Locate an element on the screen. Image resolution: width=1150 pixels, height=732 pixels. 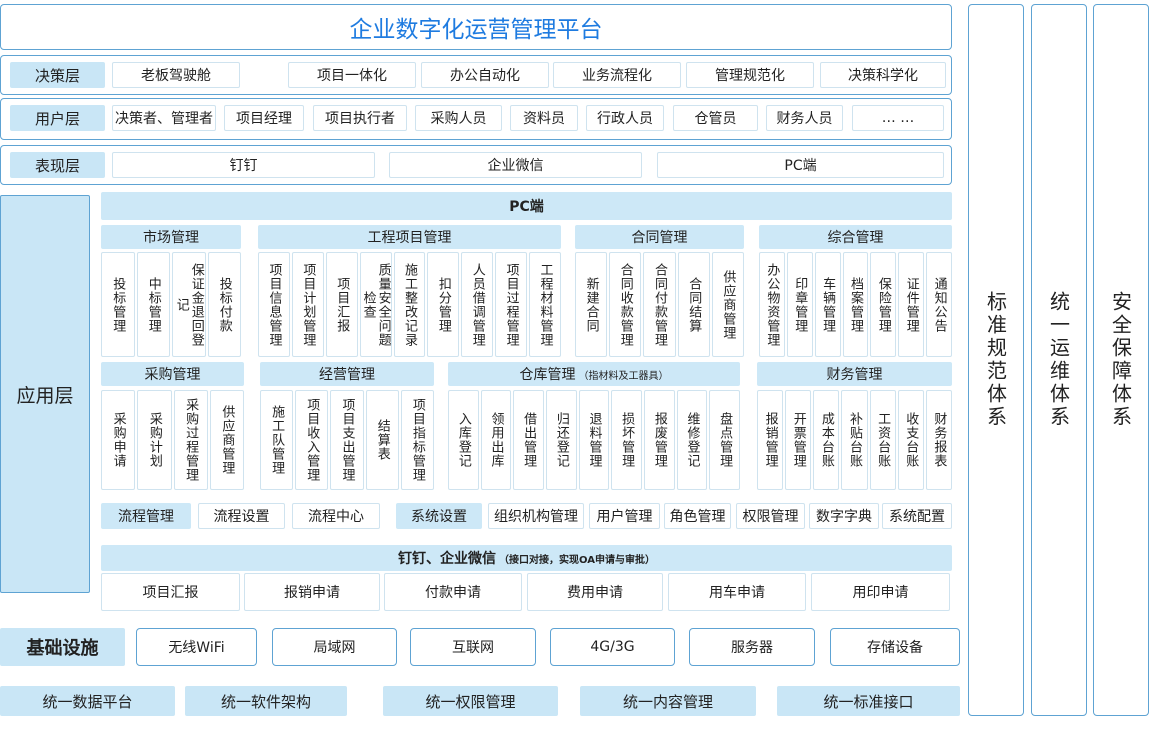
layer-item: 财务人员 is located at coordinates (804, 118).